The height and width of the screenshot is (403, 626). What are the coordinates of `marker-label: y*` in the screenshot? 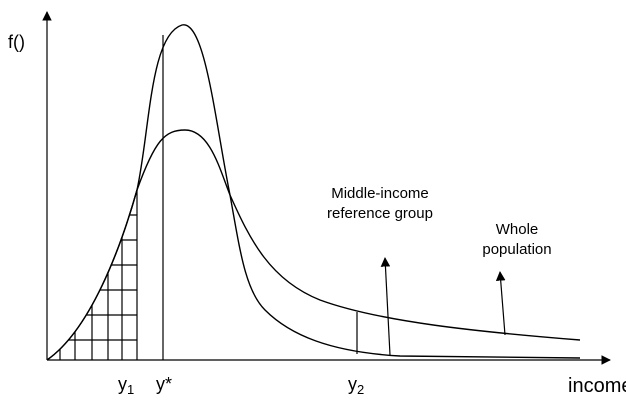 It's located at (164, 384).